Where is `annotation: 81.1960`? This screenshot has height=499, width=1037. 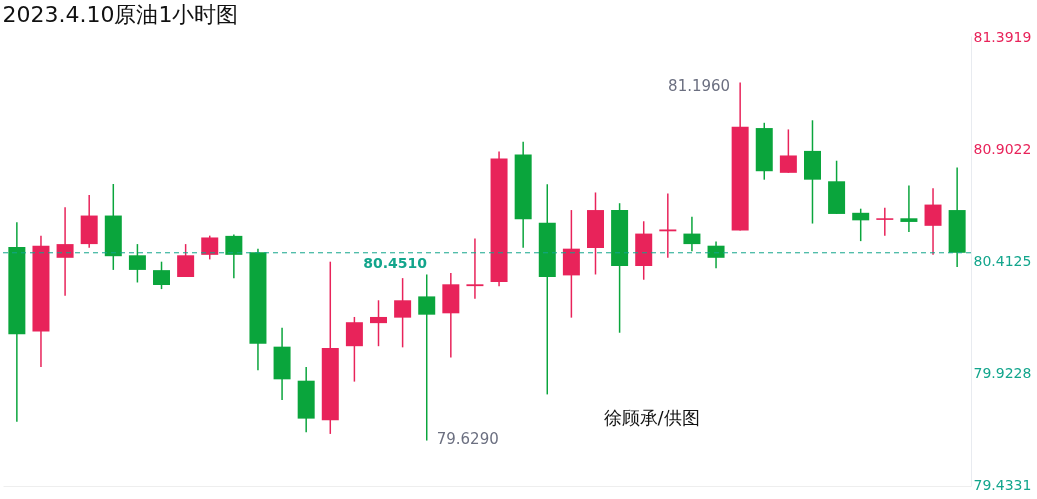 annotation: 81.1960 is located at coordinates (699, 85).